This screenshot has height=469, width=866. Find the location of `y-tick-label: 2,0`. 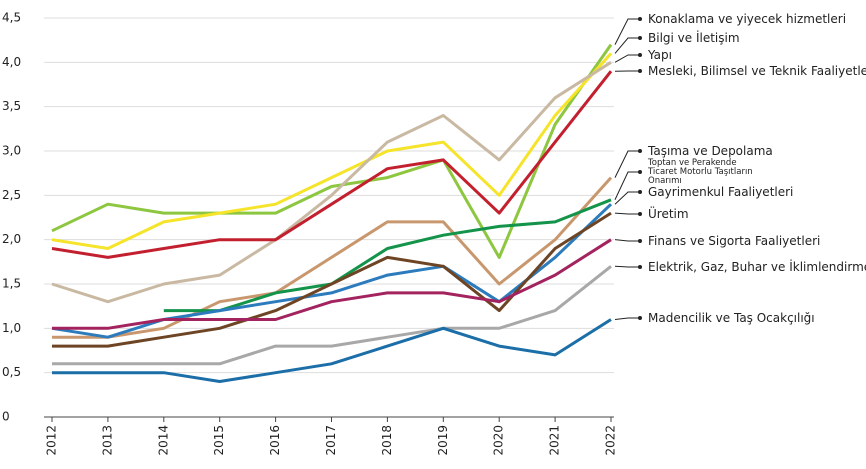

y-tick-label: 2,0 is located at coordinates (11, 239).